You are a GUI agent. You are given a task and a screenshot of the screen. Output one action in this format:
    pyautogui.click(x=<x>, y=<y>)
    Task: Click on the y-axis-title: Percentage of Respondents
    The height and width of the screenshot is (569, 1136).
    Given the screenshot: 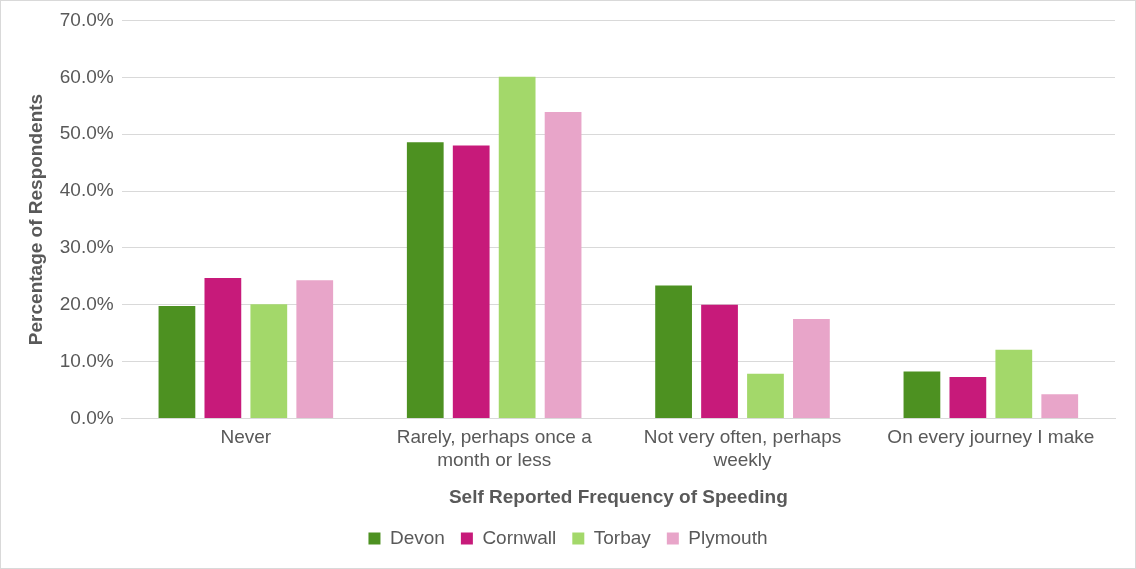 What is the action you would take?
    pyautogui.click(x=35, y=219)
    